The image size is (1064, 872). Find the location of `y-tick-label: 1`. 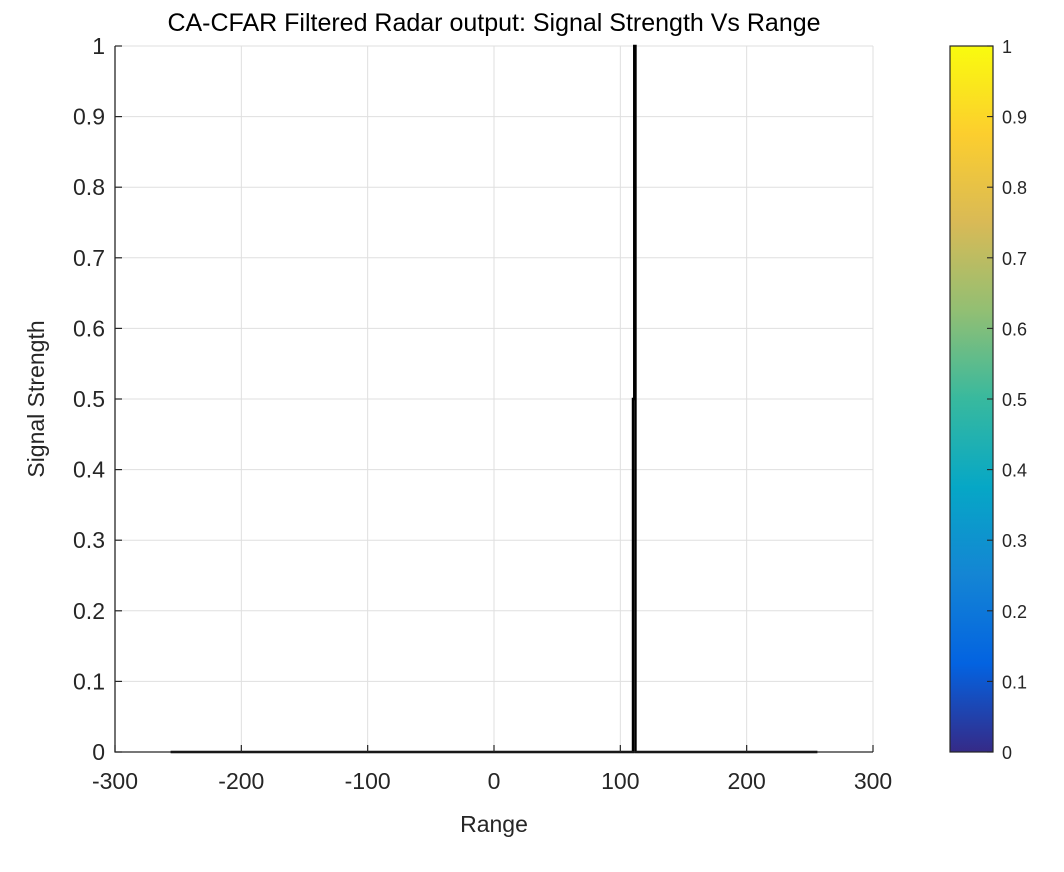

y-tick-label: 1 is located at coordinates (98, 46).